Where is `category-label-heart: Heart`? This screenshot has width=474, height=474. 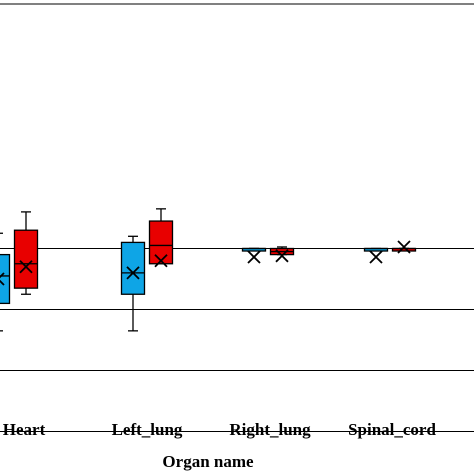 category-label-heart: Heart is located at coordinates (24, 429).